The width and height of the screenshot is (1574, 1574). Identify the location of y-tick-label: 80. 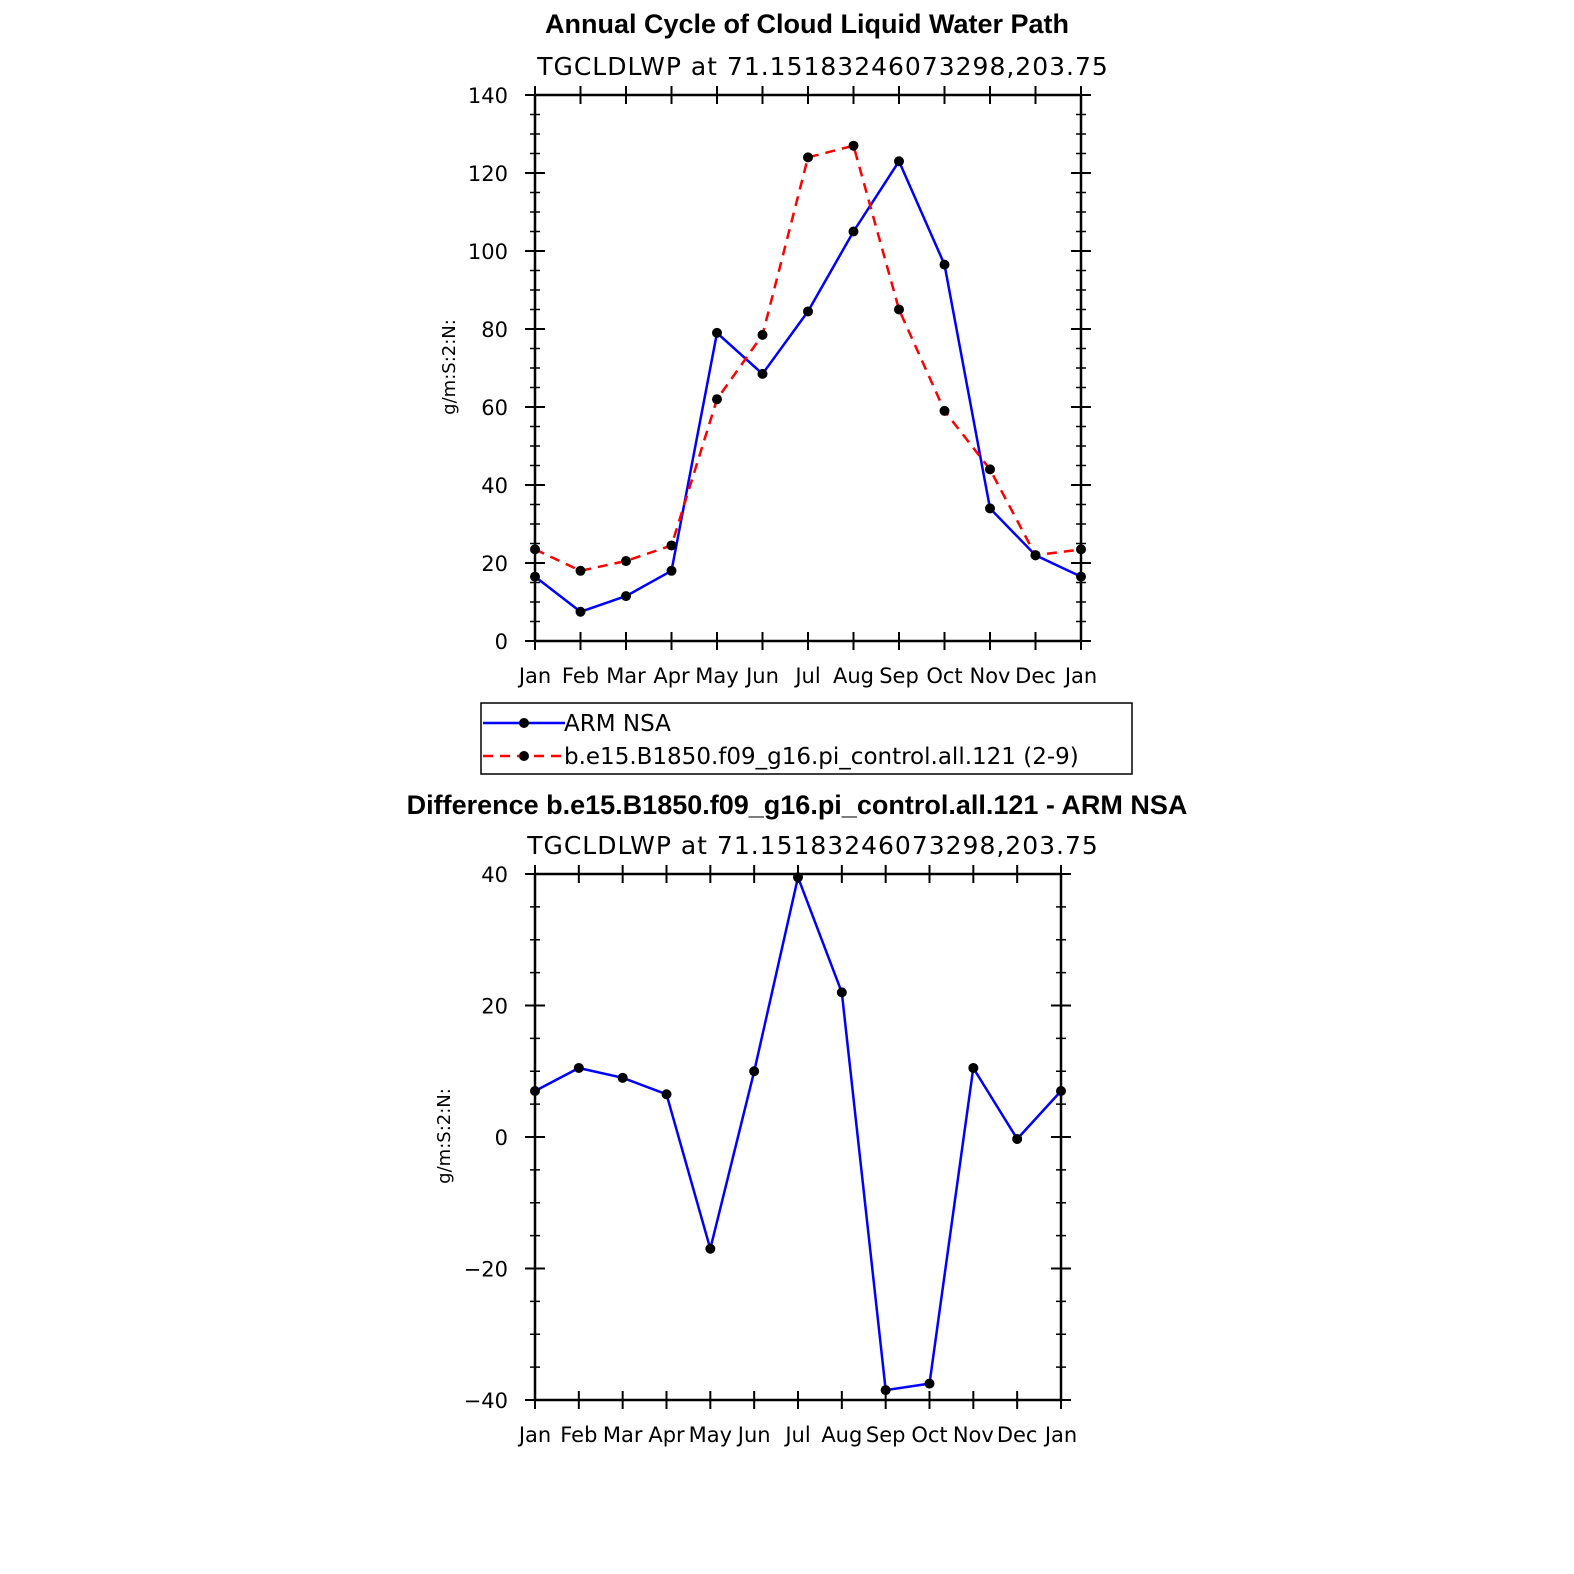
(494, 330).